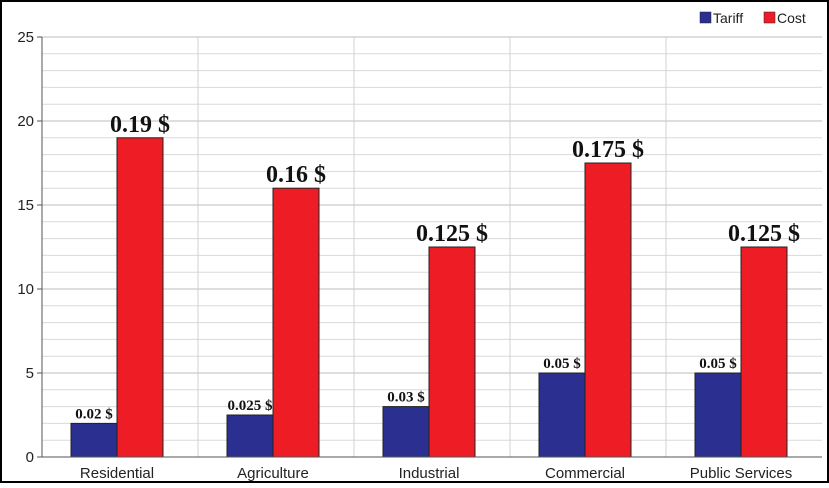  Describe the element at coordinates (94, 414) in the screenshot. I see `data-label-tariff-0: 0.02 $` at that location.